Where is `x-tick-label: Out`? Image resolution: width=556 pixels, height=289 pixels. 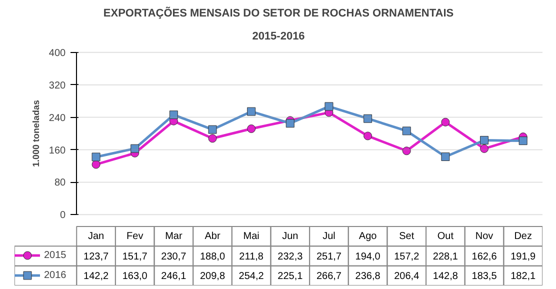
x-tick-label: Out is located at coordinates (445, 236).